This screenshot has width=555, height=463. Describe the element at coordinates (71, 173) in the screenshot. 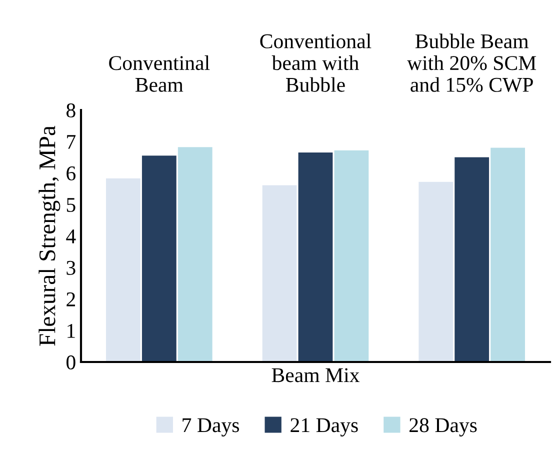

I see `y-tick-label: 6` at that location.